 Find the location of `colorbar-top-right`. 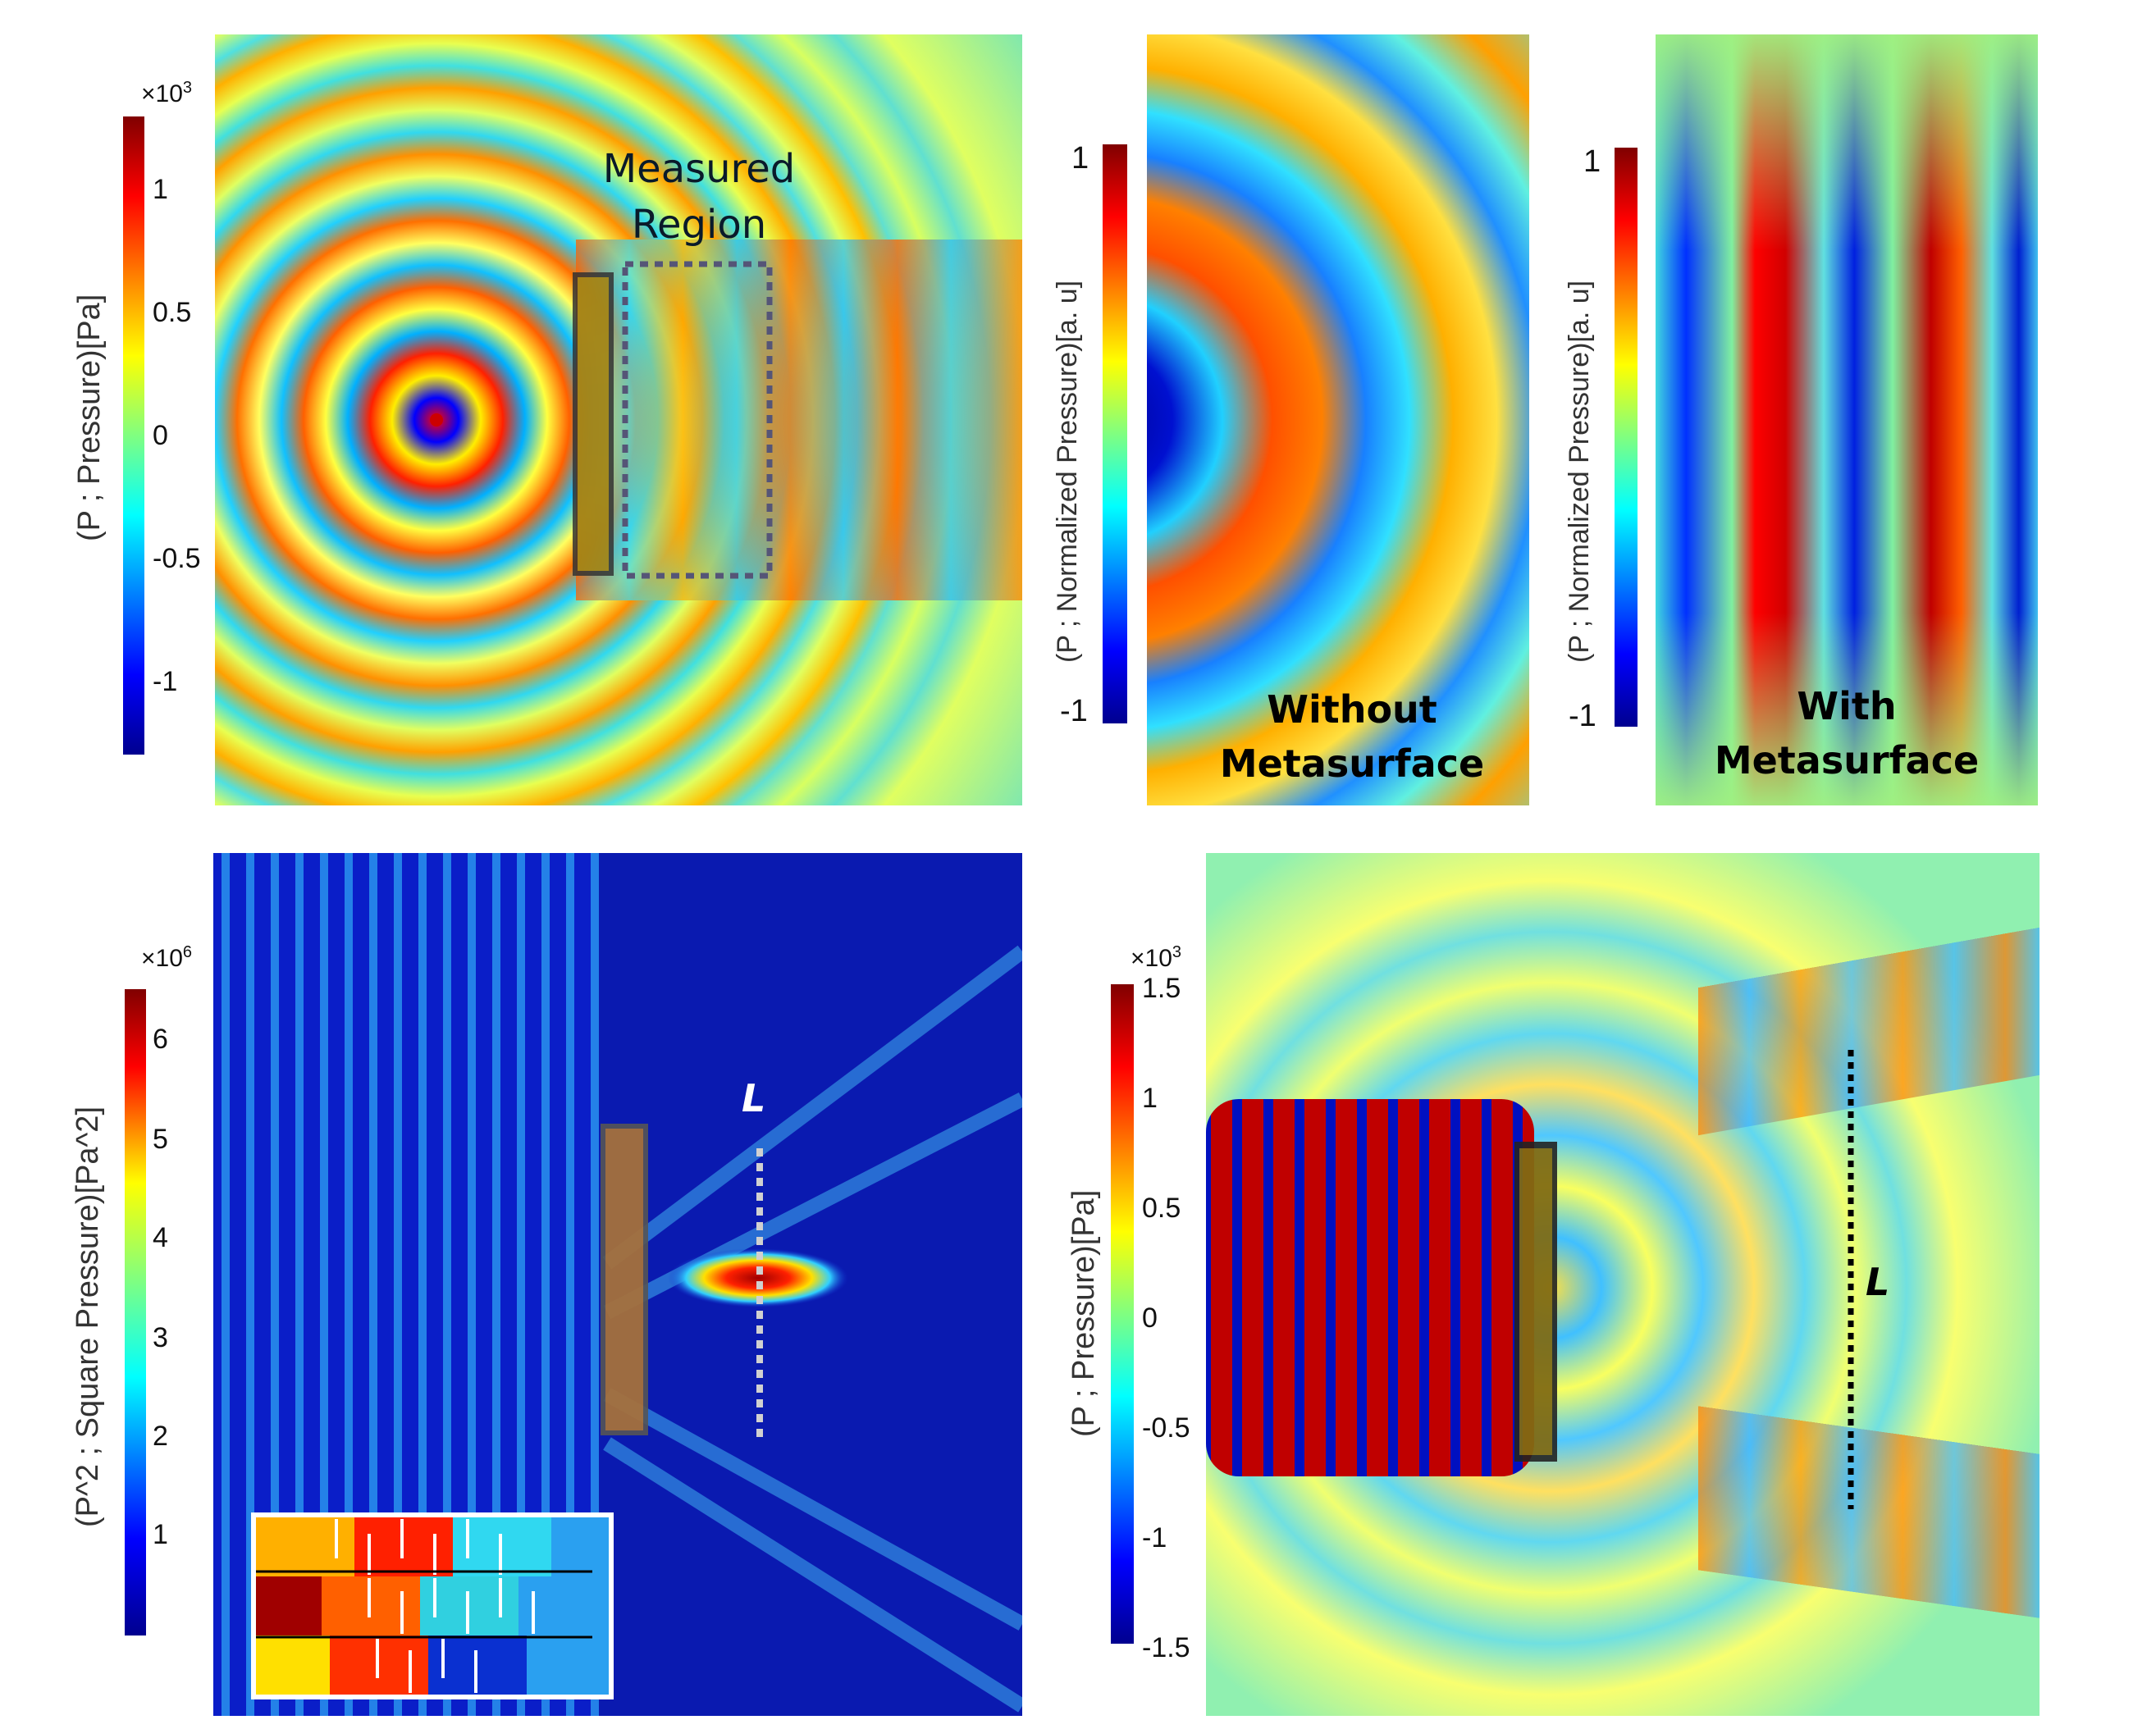

colorbar-top-right is located at coordinates (1626, 438).